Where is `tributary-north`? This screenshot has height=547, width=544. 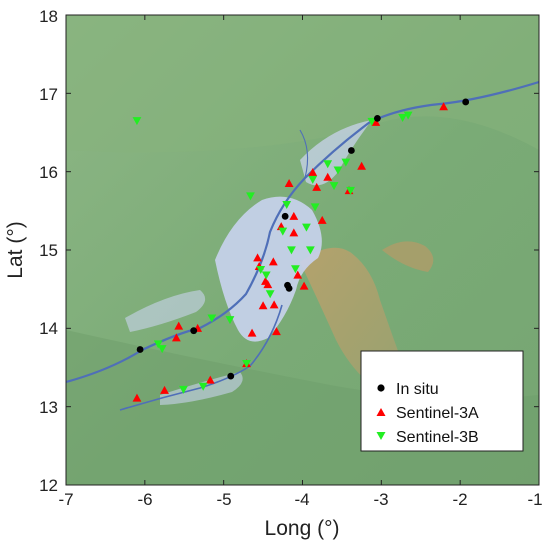
tributary-north is located at coordinates (304, 154).